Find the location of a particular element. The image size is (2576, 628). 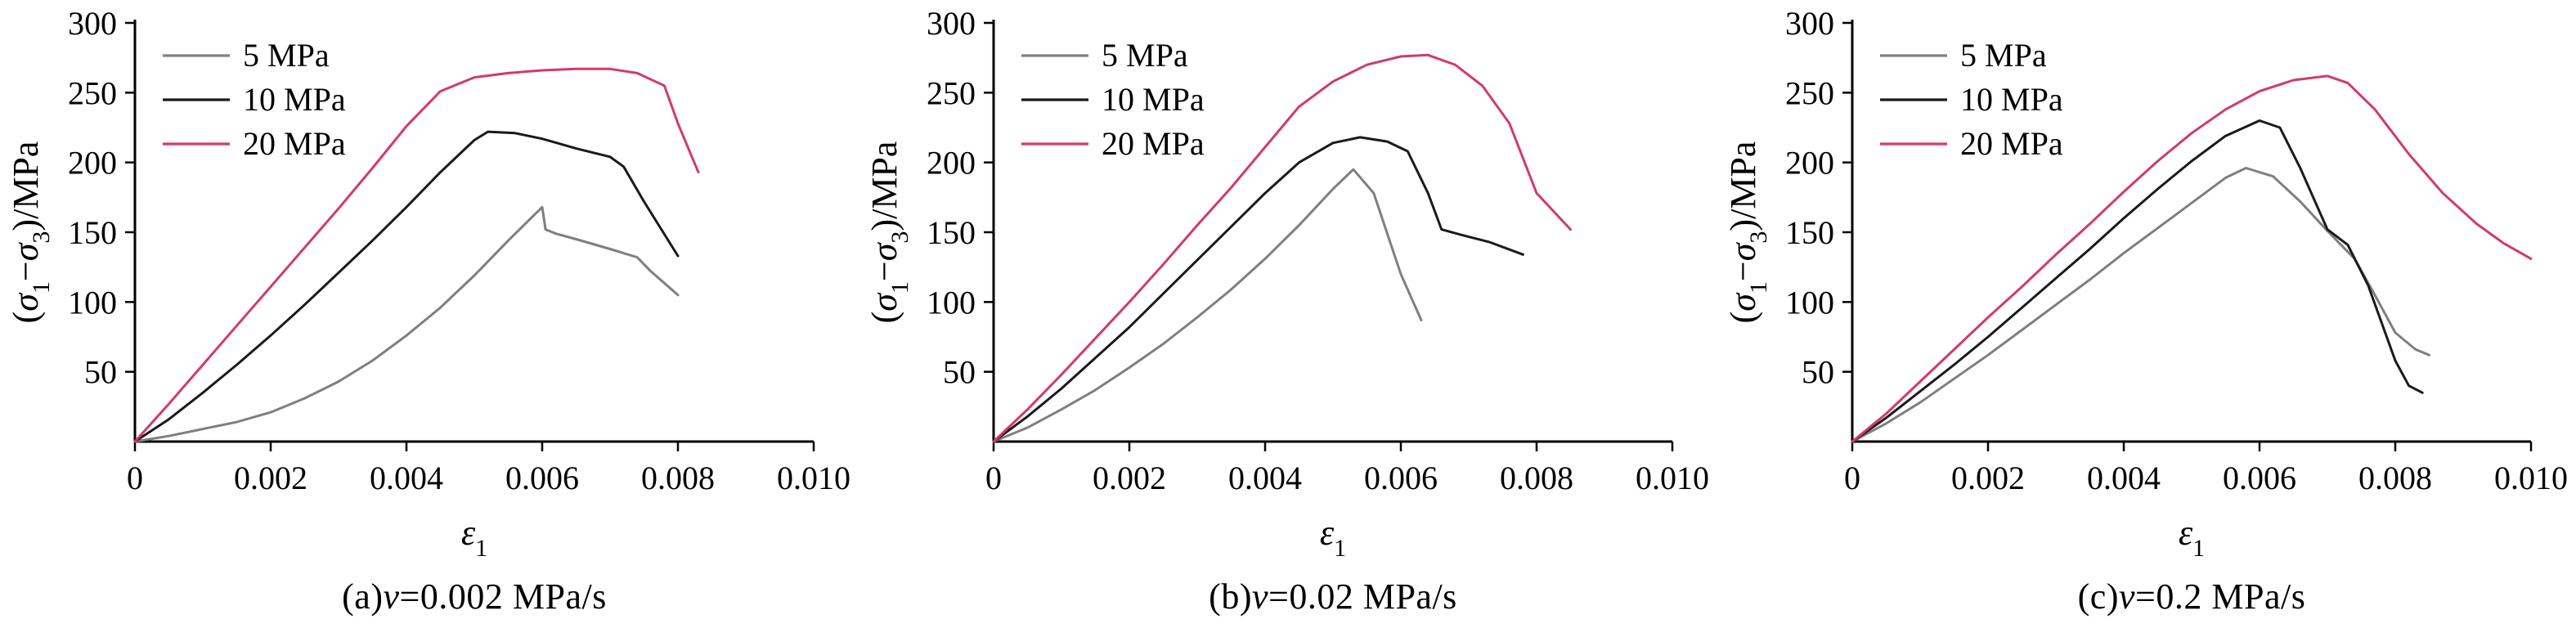

chart-a-caption: (a) v =0.002 MPa/s is located at coordinates (430, 596).